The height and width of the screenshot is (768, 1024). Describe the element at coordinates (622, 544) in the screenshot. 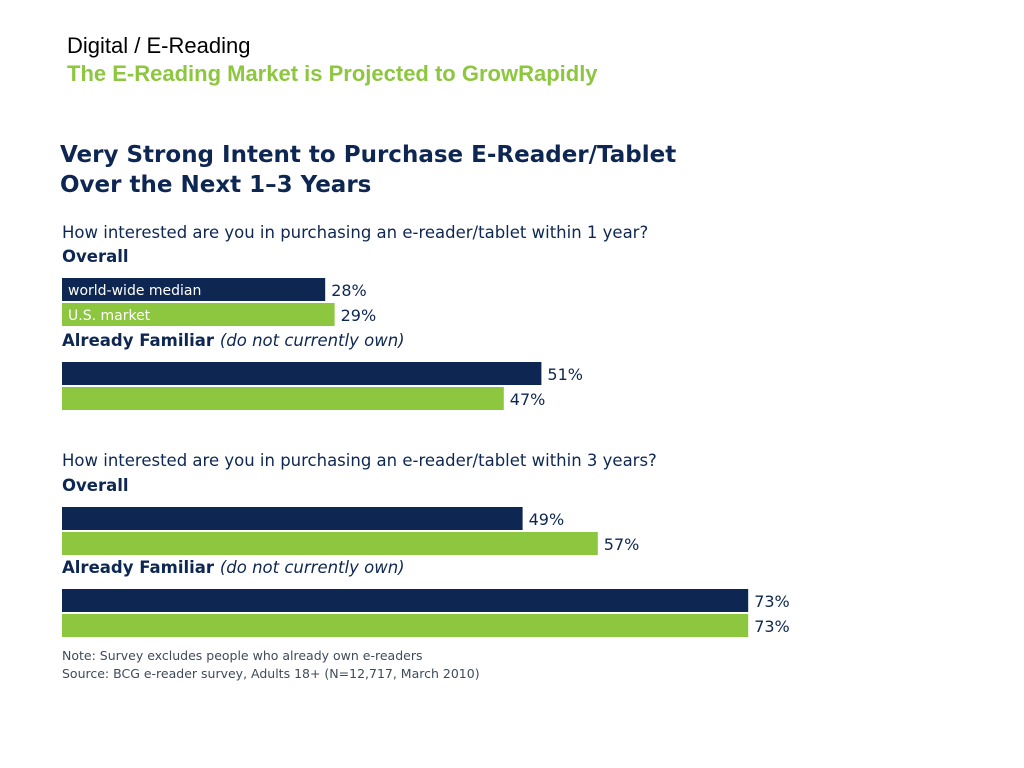

I see `value-label: 57%` at that location.